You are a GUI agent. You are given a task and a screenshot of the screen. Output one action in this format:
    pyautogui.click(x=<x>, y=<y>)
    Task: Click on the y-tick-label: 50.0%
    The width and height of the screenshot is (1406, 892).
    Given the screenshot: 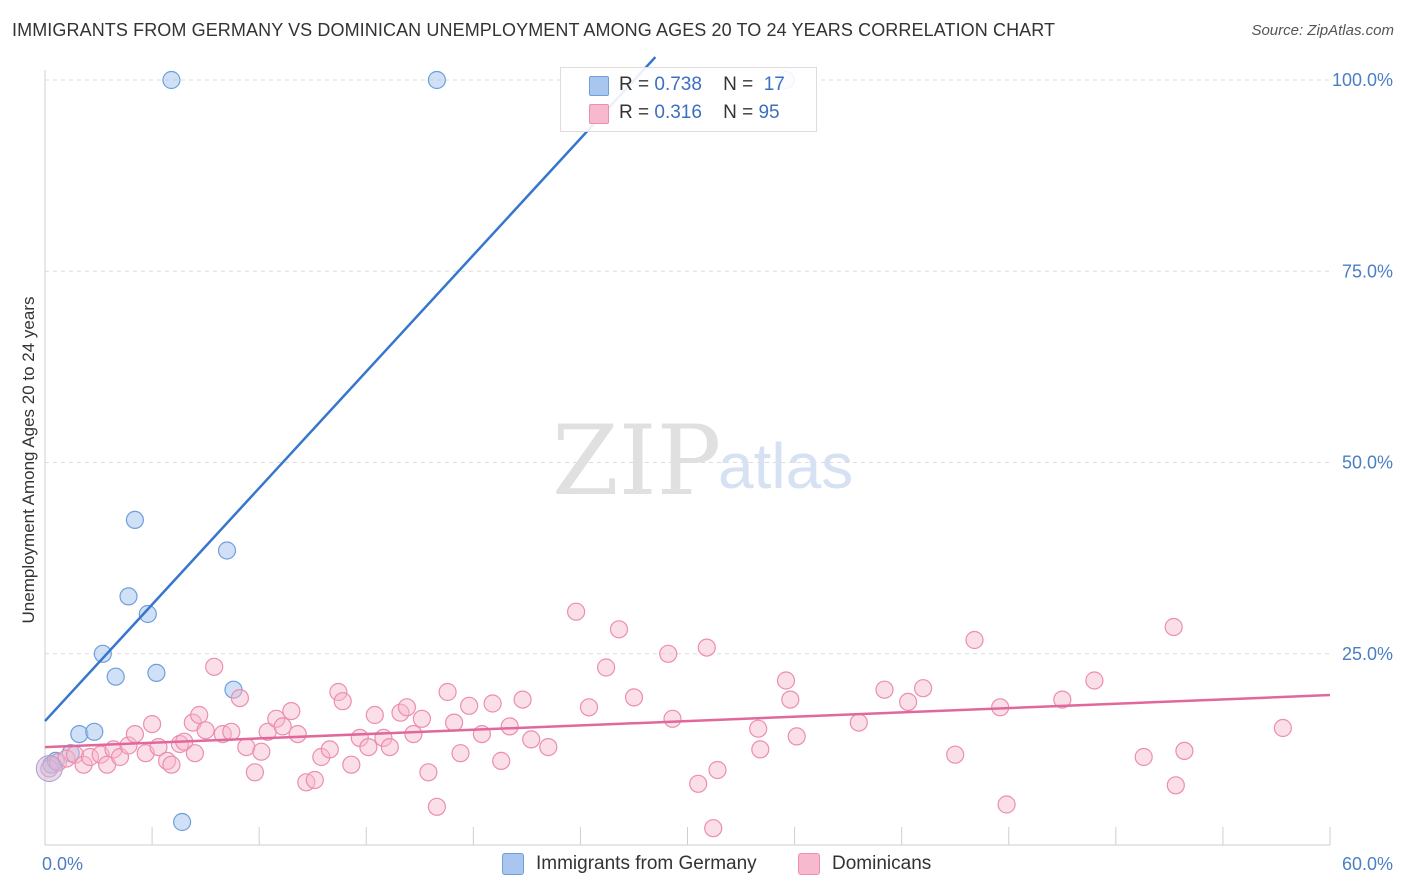 What is the action you would take?
    pyautogui.click(x=1367, y=463)
    